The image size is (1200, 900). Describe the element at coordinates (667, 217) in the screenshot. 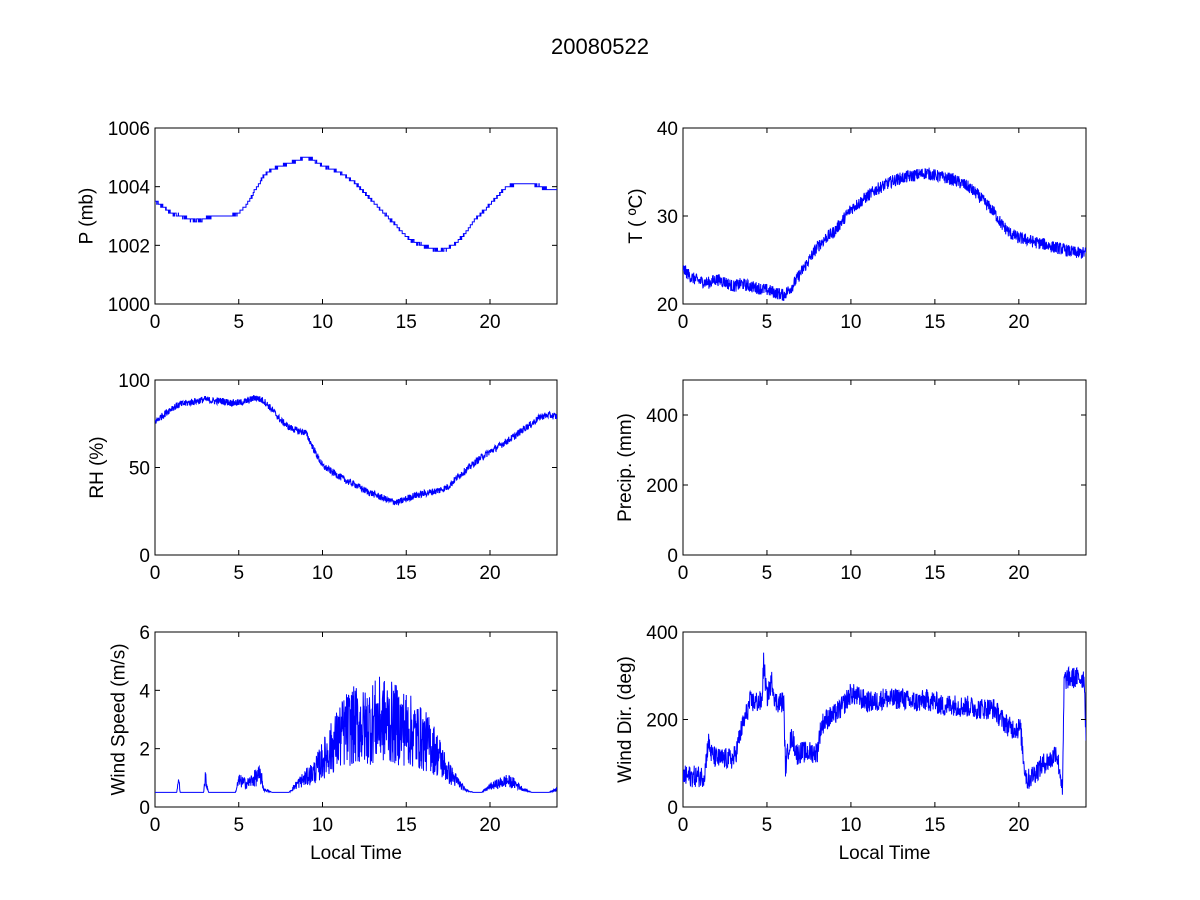

I see `y-tick-label: 30` at that location.